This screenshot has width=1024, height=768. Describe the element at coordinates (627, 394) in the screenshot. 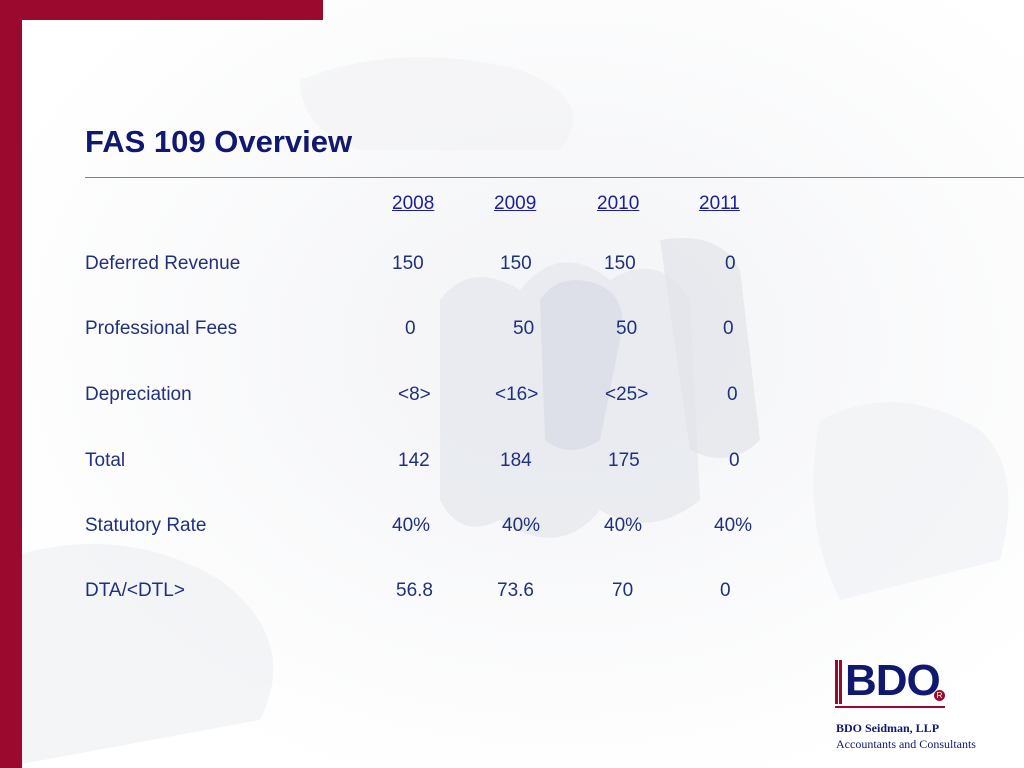

I see `table-cell: <25>` at that location.